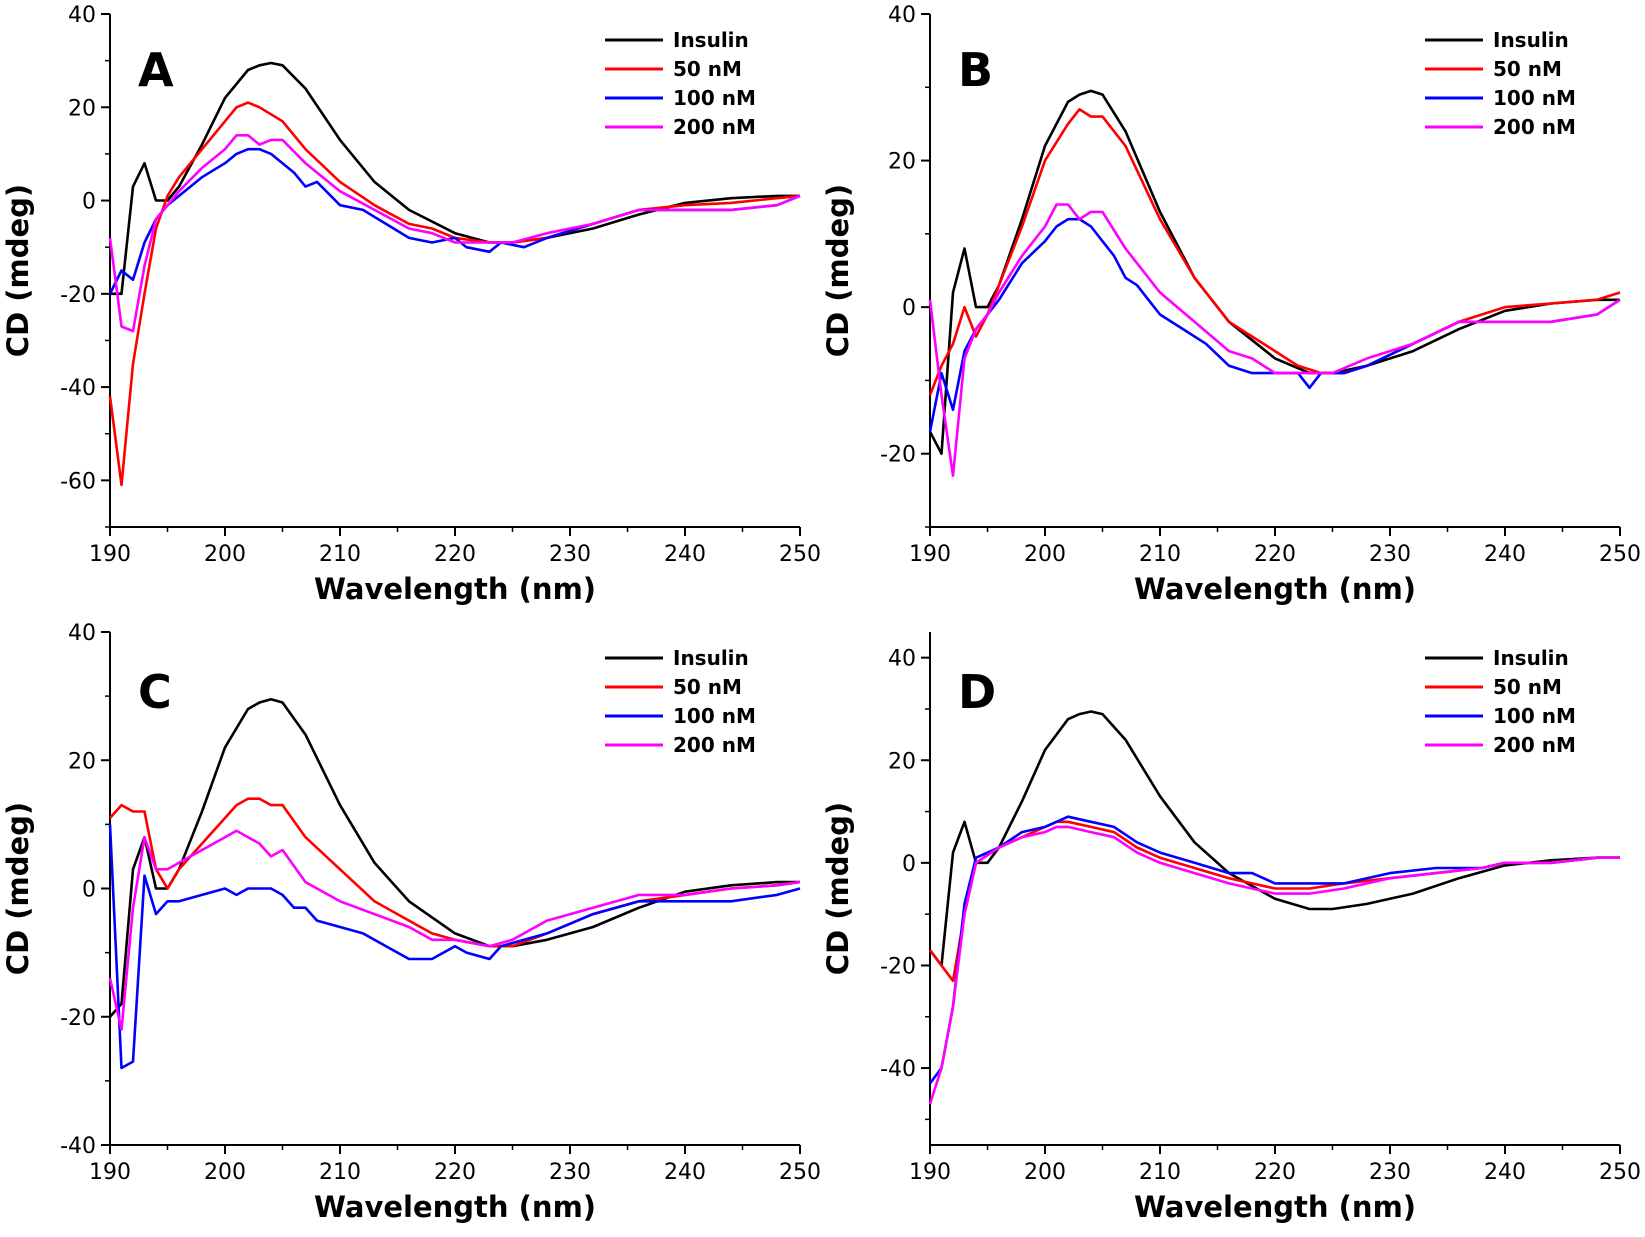 The image size is (1645, 1237). I want to click on y-tick-label: -60, so click(78, 481).